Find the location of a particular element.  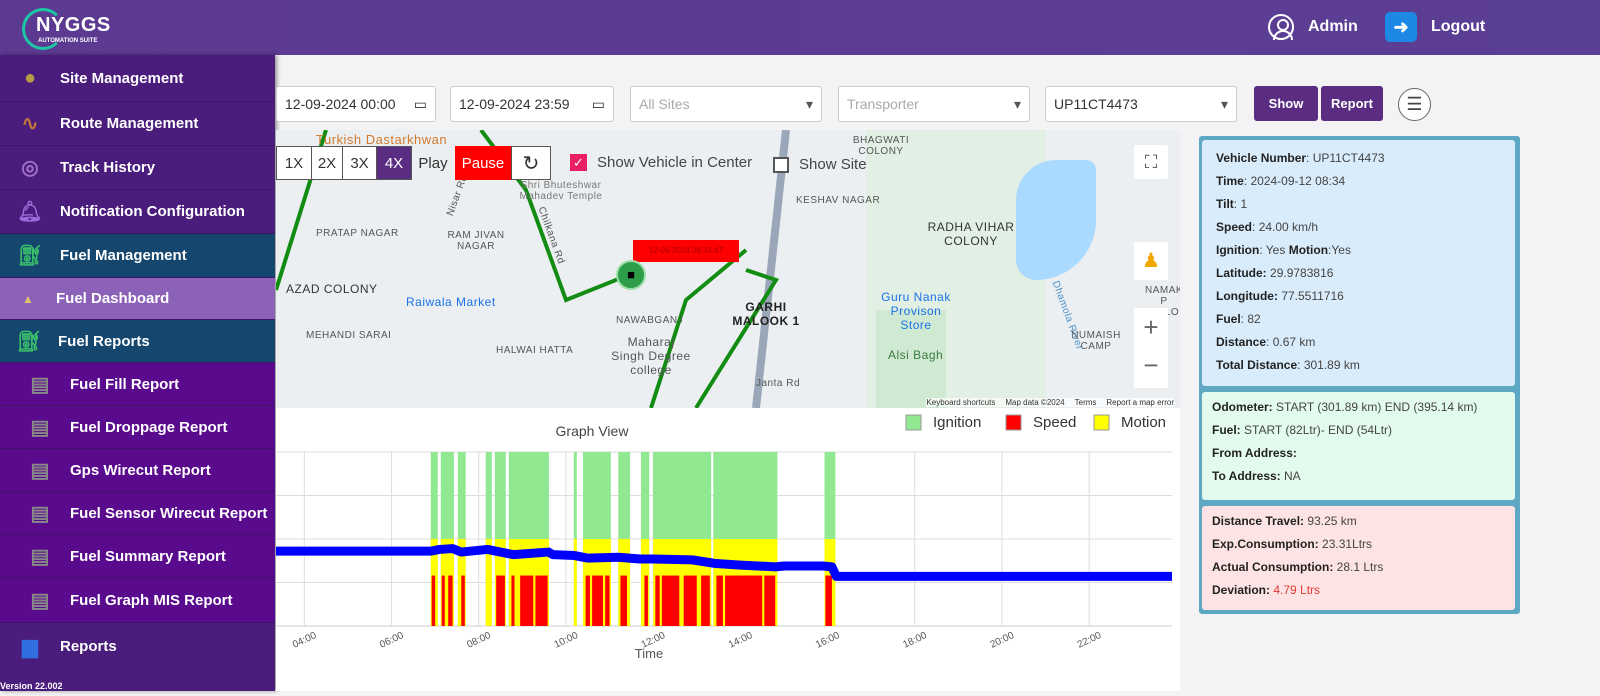

top-header: NYGGS AUTOMATION SUITE Admin ➜ Logout is located at coordinates (800, 27).